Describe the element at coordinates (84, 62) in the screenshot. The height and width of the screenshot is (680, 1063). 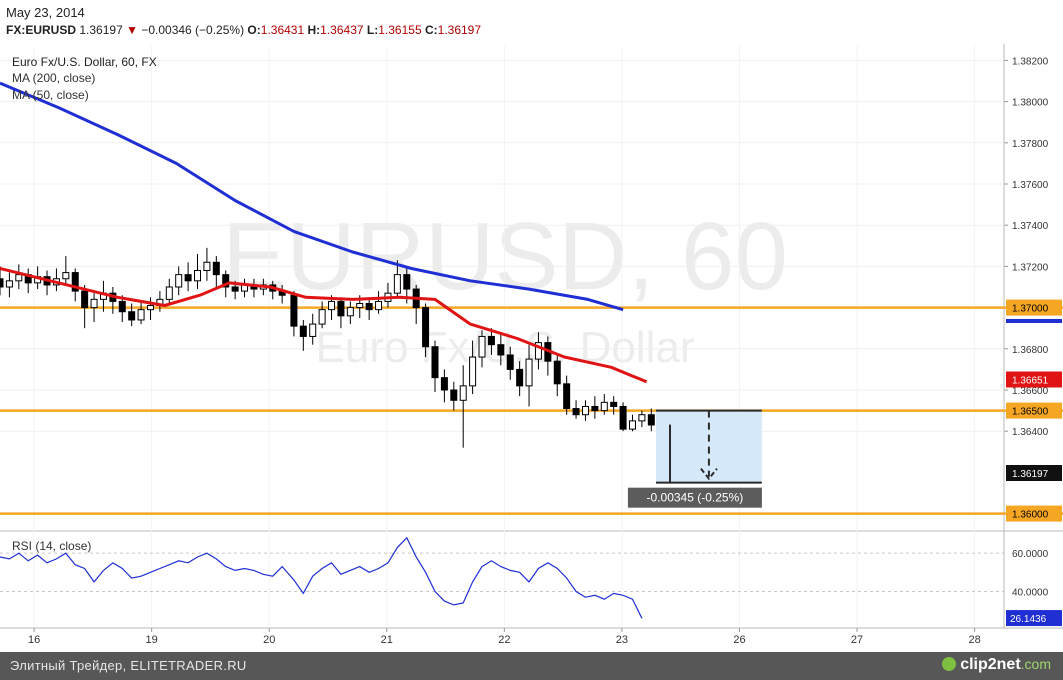
I see `legend-title: Euro Fx/U.S. Dollar, 60, FX` at that location.